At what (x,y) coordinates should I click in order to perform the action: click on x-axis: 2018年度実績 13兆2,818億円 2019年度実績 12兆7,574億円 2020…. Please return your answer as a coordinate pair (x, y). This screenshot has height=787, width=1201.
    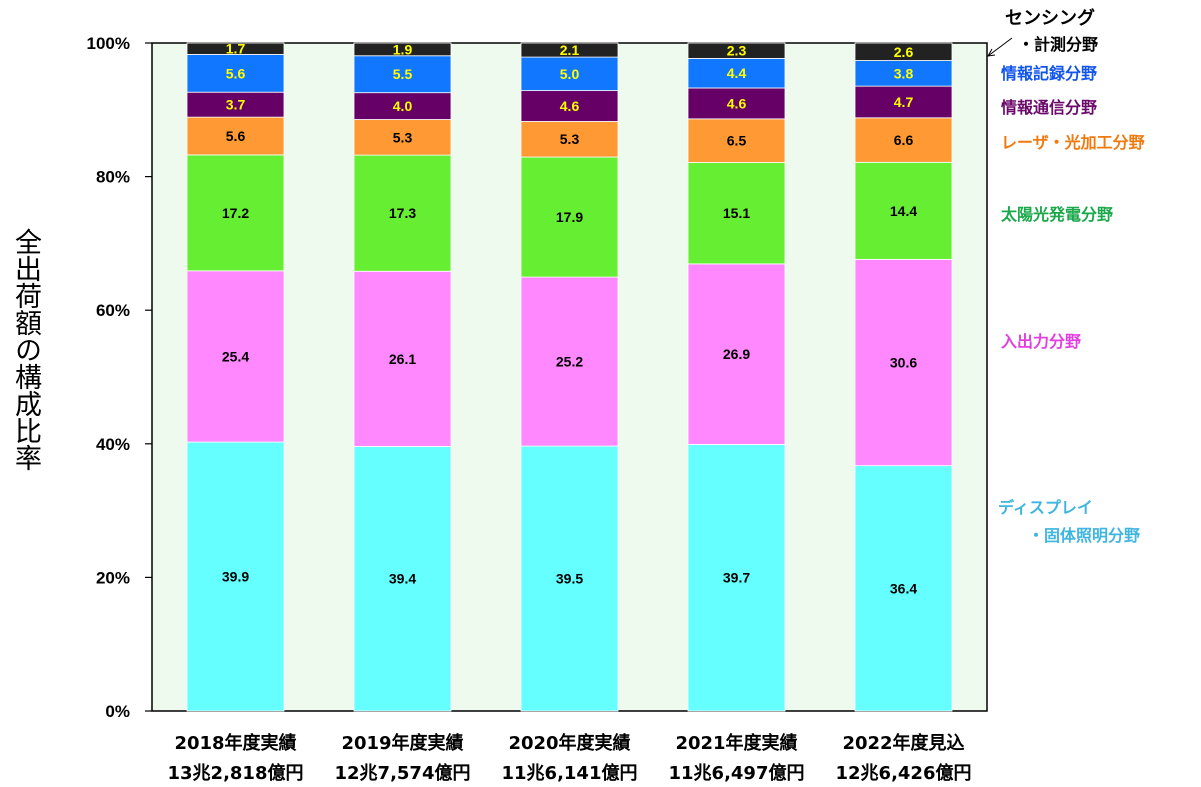
    Looking at the image, I should click on (570, 758).